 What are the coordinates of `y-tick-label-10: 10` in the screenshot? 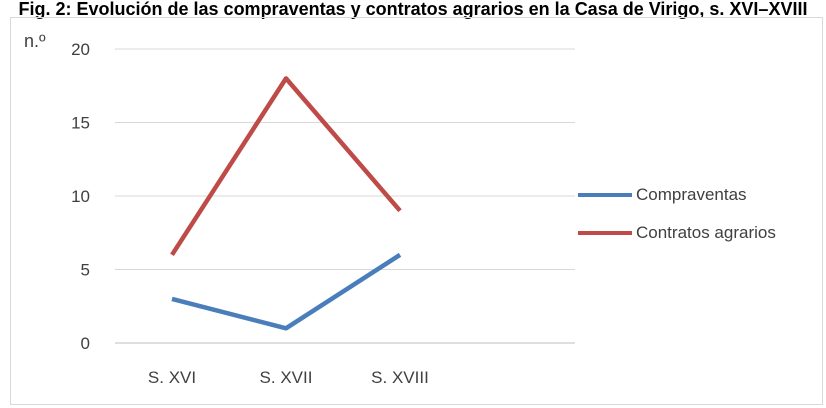 It's located at (80, 196).